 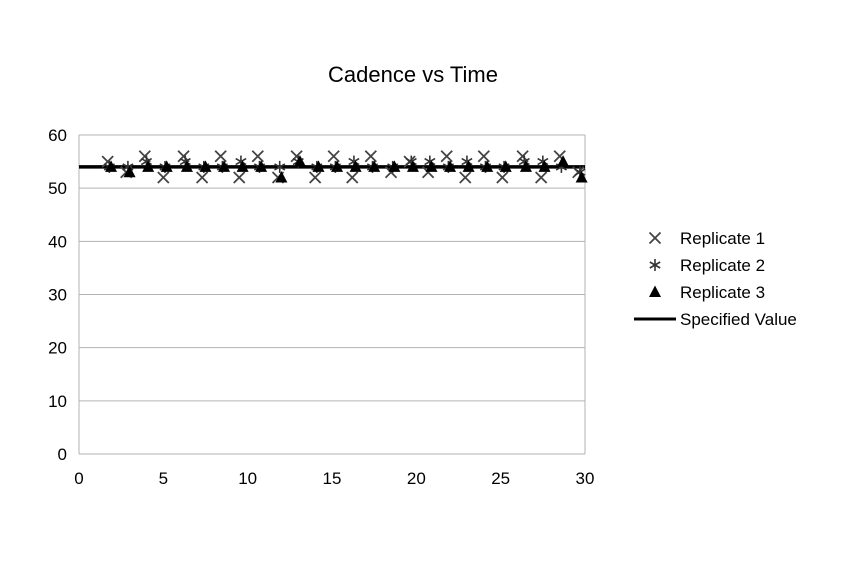 What do you see at coordinates (655, 265) in the screenshot?
I see `asterisk-legend-icon` at bounding box center [655, 265].